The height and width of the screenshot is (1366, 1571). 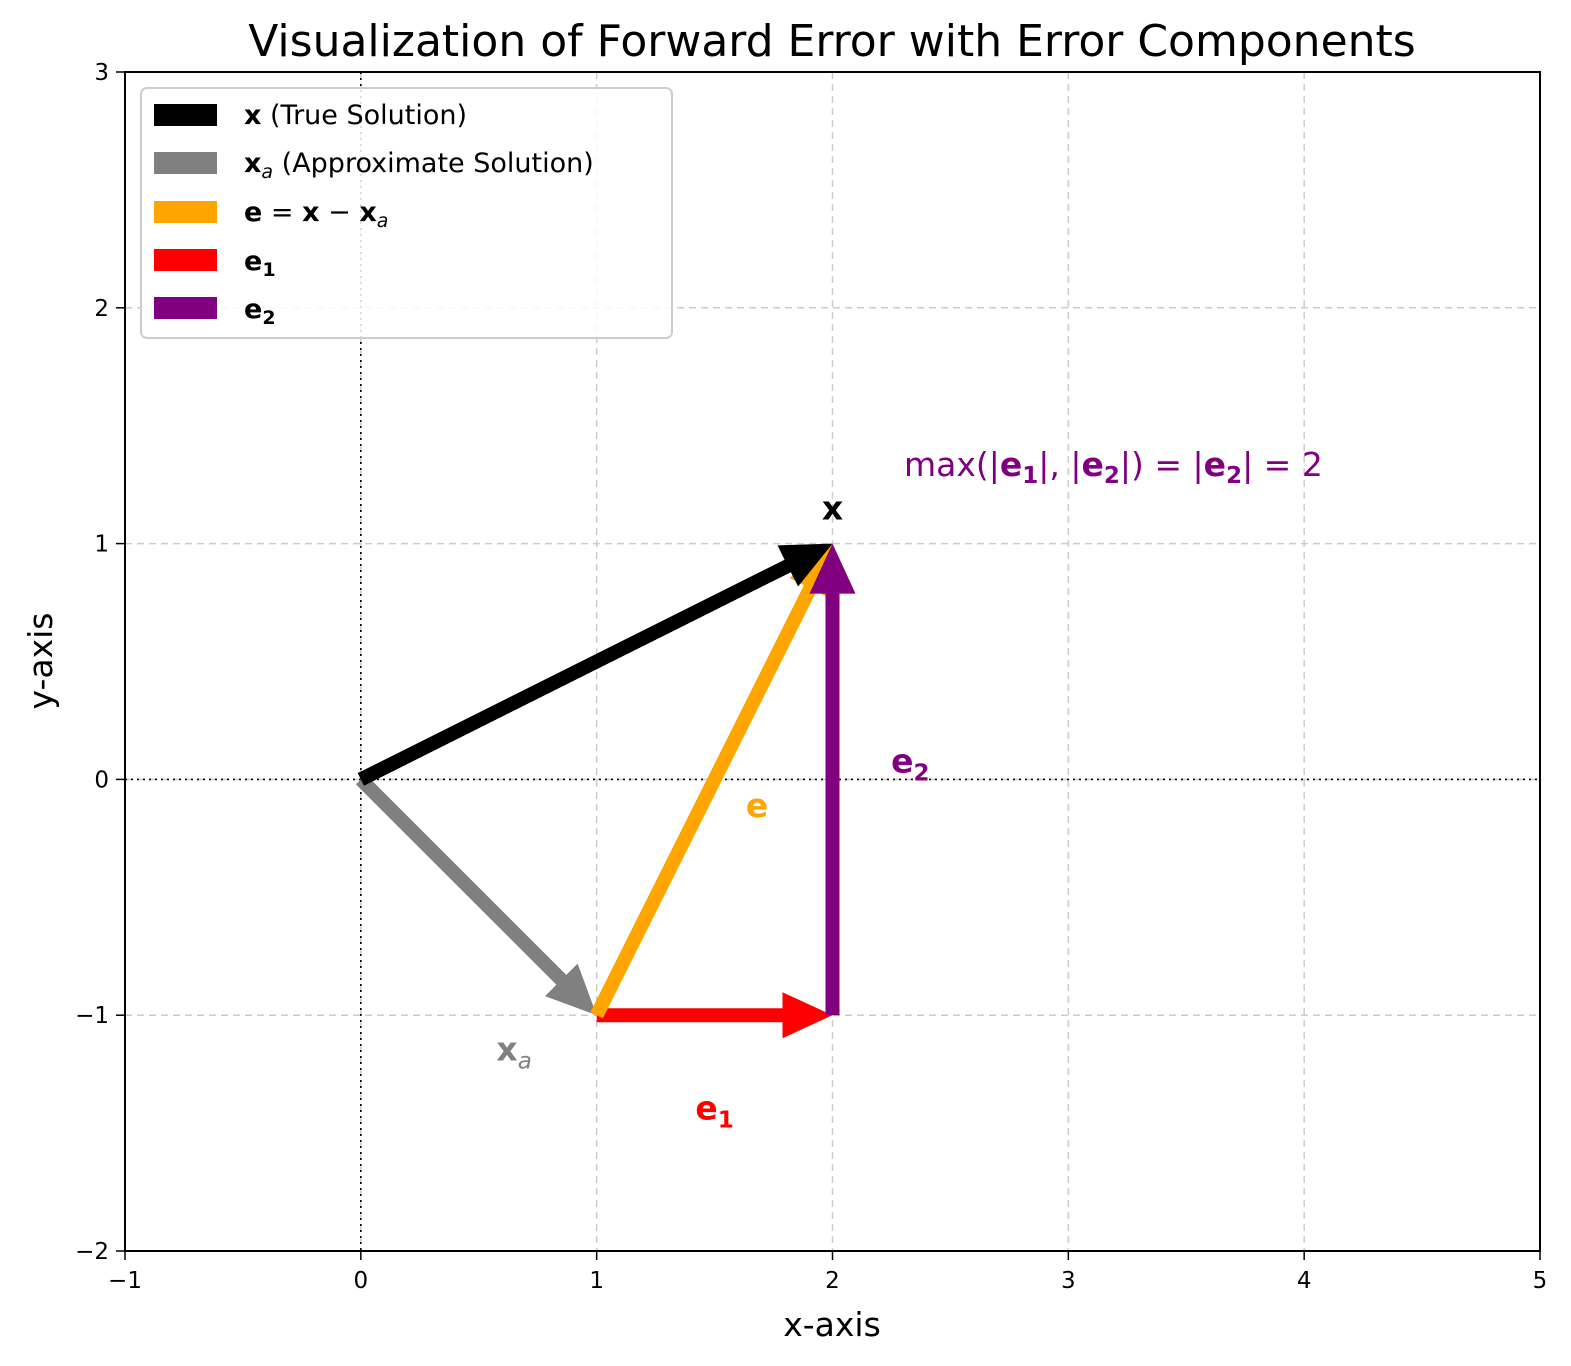 What do you see at coordinates (185, 115) in the screenshot?
I see `legend-swatch-x` at bounding box center [185, 115].